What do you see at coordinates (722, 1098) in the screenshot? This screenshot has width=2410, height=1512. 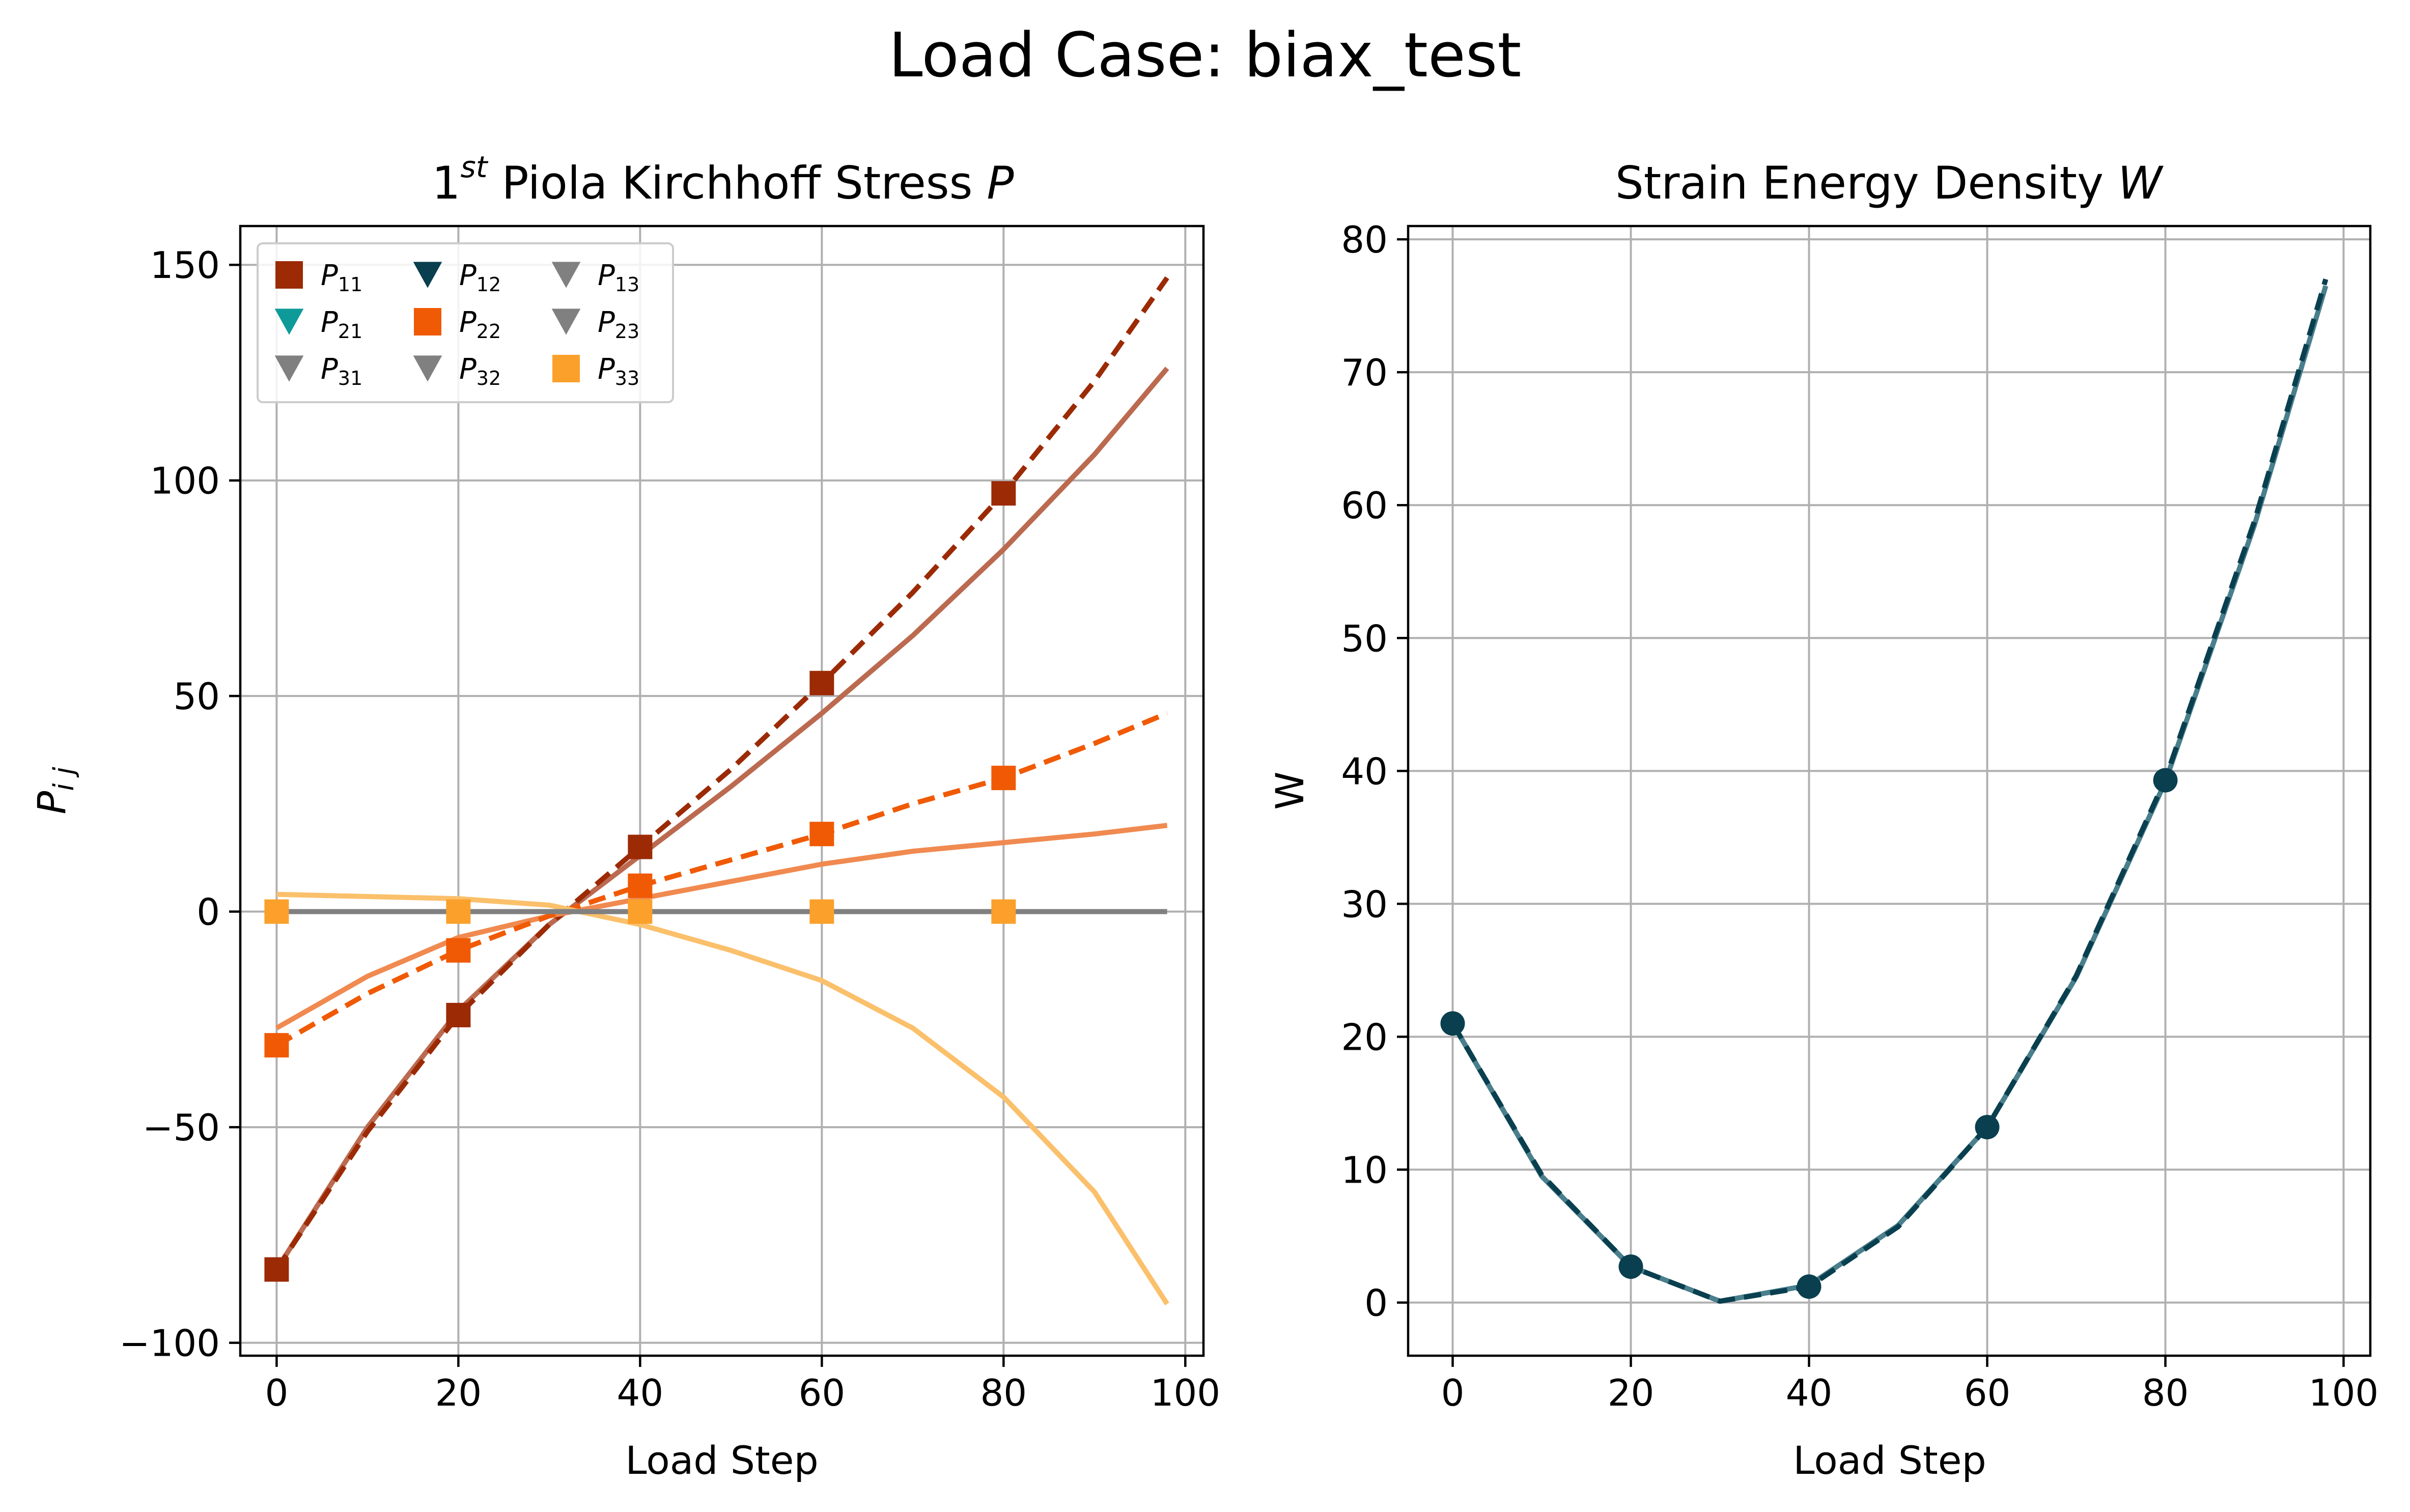 I see `series-line-P33_model` at bounding box center [722, 1098].